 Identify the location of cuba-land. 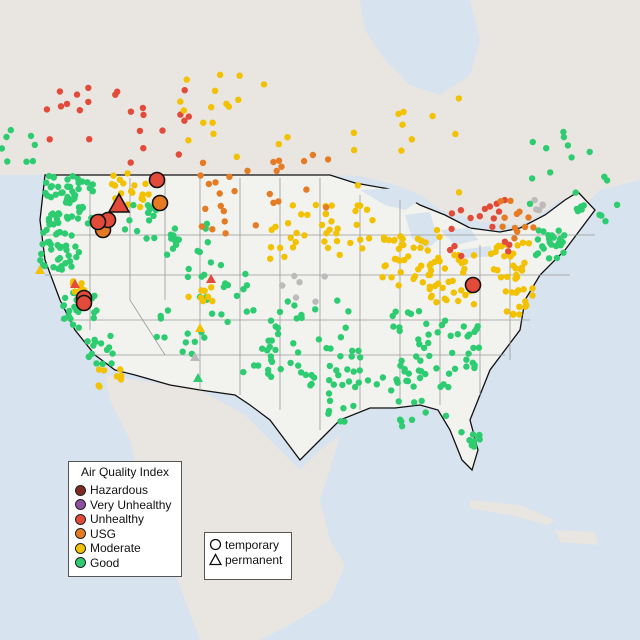
(512, 512).